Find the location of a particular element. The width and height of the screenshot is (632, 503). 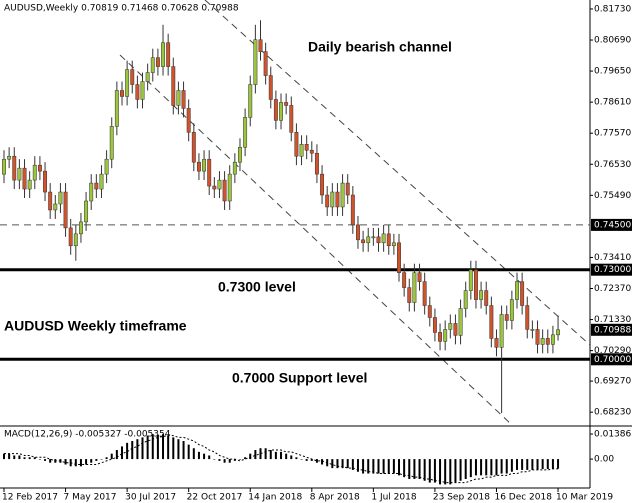

x-tick-label: 1 Jul 2018 is located at coordinates (393, 498).